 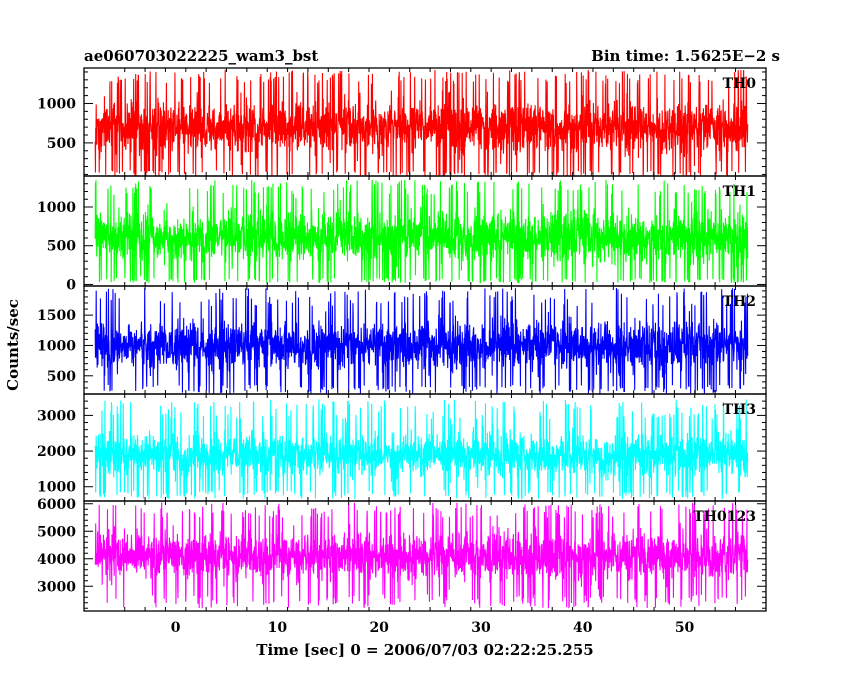 What do you see at coordinates (421, 450) in the screenshot?
I see `series-line-th3` at bounding box center [421, 450].